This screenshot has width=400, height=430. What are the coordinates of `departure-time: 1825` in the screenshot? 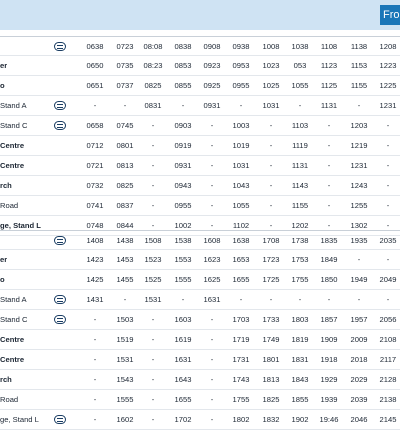 It's located at (271, 399).